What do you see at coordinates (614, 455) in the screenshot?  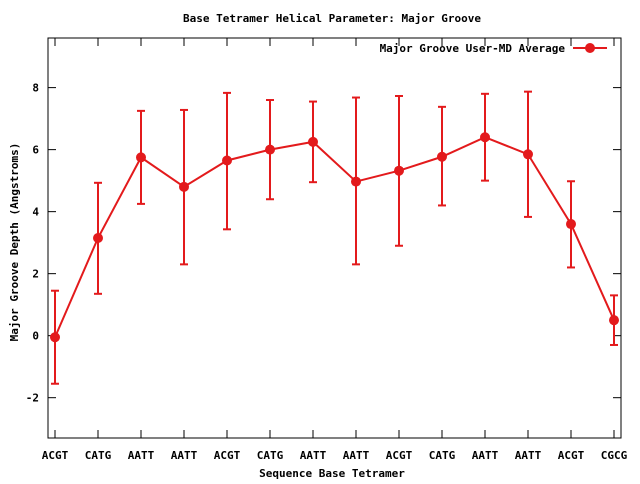 I see `x-tick-label: CGCG` at bounding box center [614, 455].